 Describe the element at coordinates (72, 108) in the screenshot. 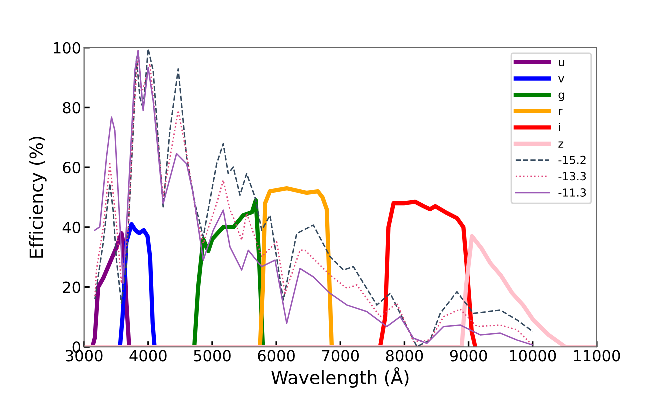

I see `y-tick-label: 80` at that location.